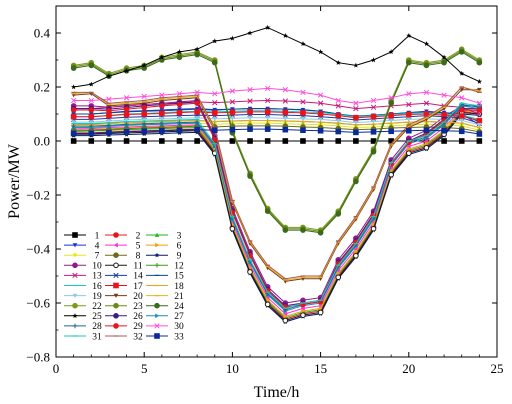 The width and height of the screenshot is (512, 404). I want to click on point-19-10-shape, so click(232, 118).